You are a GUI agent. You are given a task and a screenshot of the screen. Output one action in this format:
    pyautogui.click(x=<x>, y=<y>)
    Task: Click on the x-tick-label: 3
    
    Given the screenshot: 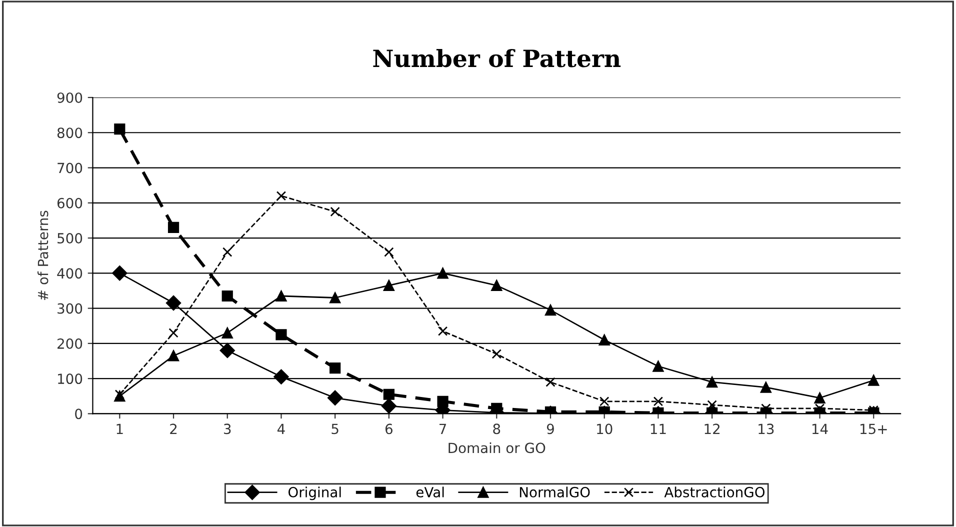 What is the action you would take?
    pyautogui.click(x=227, y=429)
    